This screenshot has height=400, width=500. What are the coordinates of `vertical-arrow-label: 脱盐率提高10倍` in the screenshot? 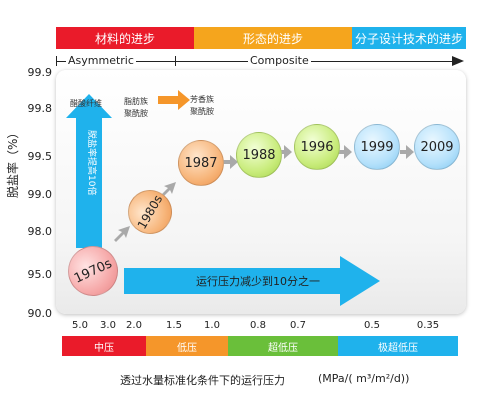 It's located at (91, 163).